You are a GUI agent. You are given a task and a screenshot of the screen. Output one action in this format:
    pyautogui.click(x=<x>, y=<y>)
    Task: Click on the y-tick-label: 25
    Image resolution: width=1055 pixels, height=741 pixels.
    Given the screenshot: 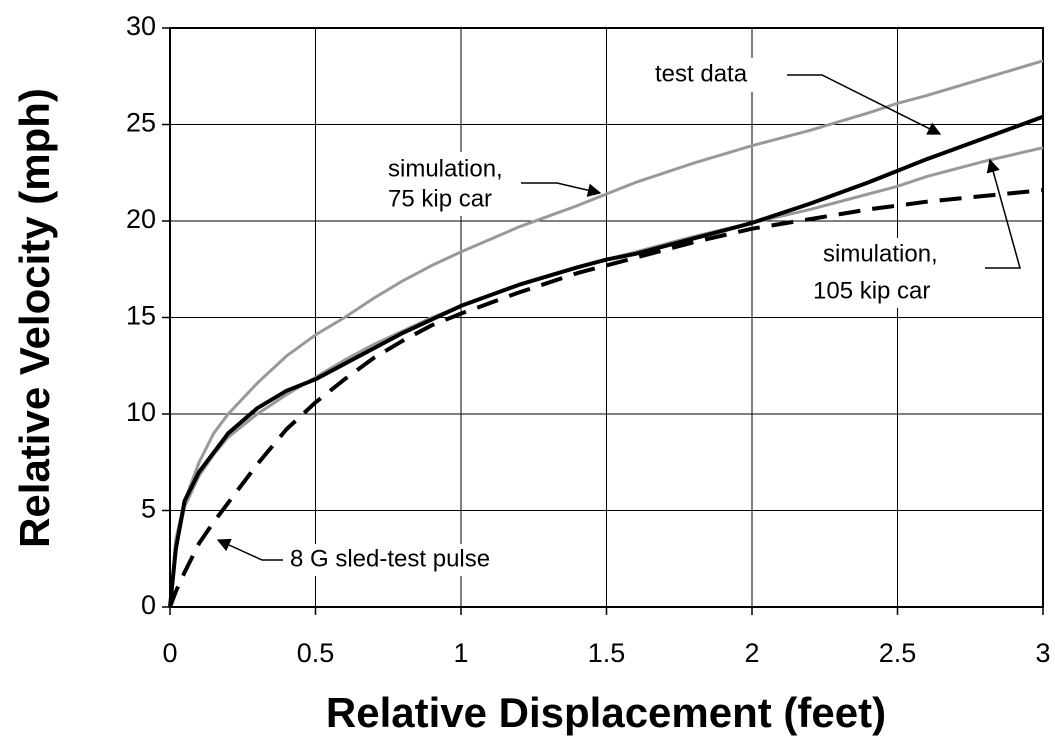 What is the action you would take?
    pyautogui.click(x=141, y=123)
    